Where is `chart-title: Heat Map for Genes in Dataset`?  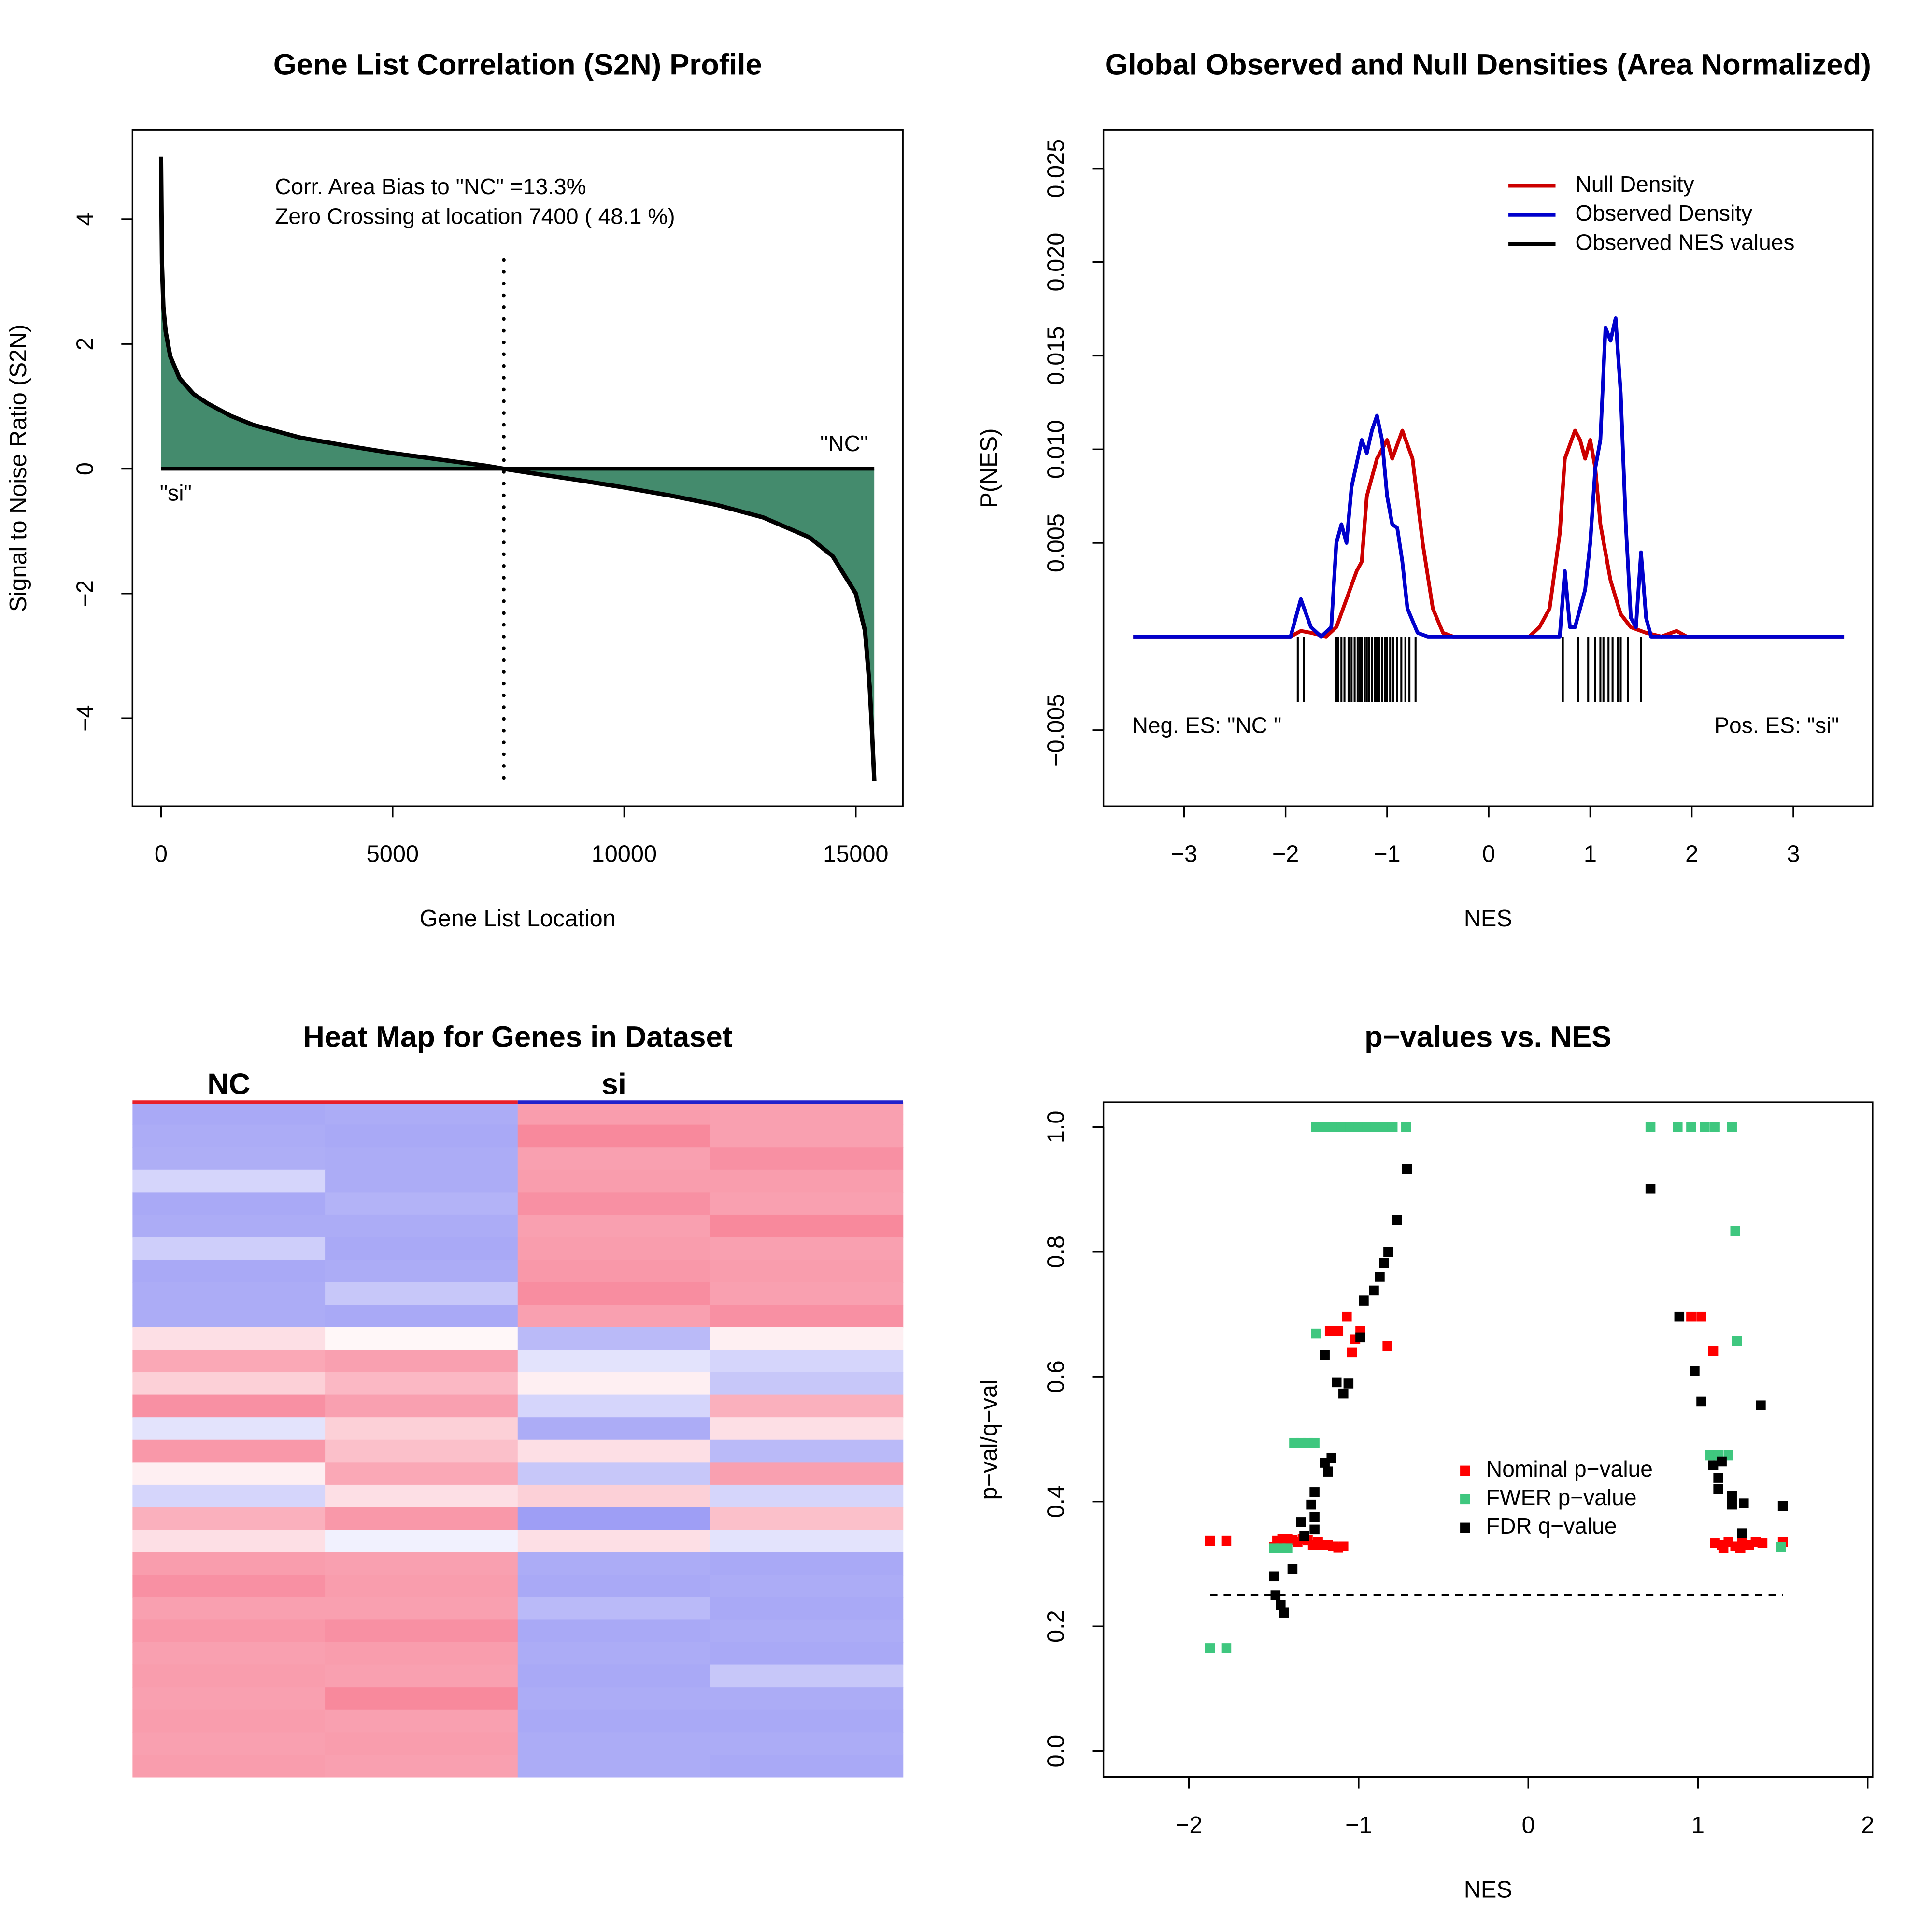 chart-title: Heat Map for Genes in Dataset is located at coordinates (517, 1037).